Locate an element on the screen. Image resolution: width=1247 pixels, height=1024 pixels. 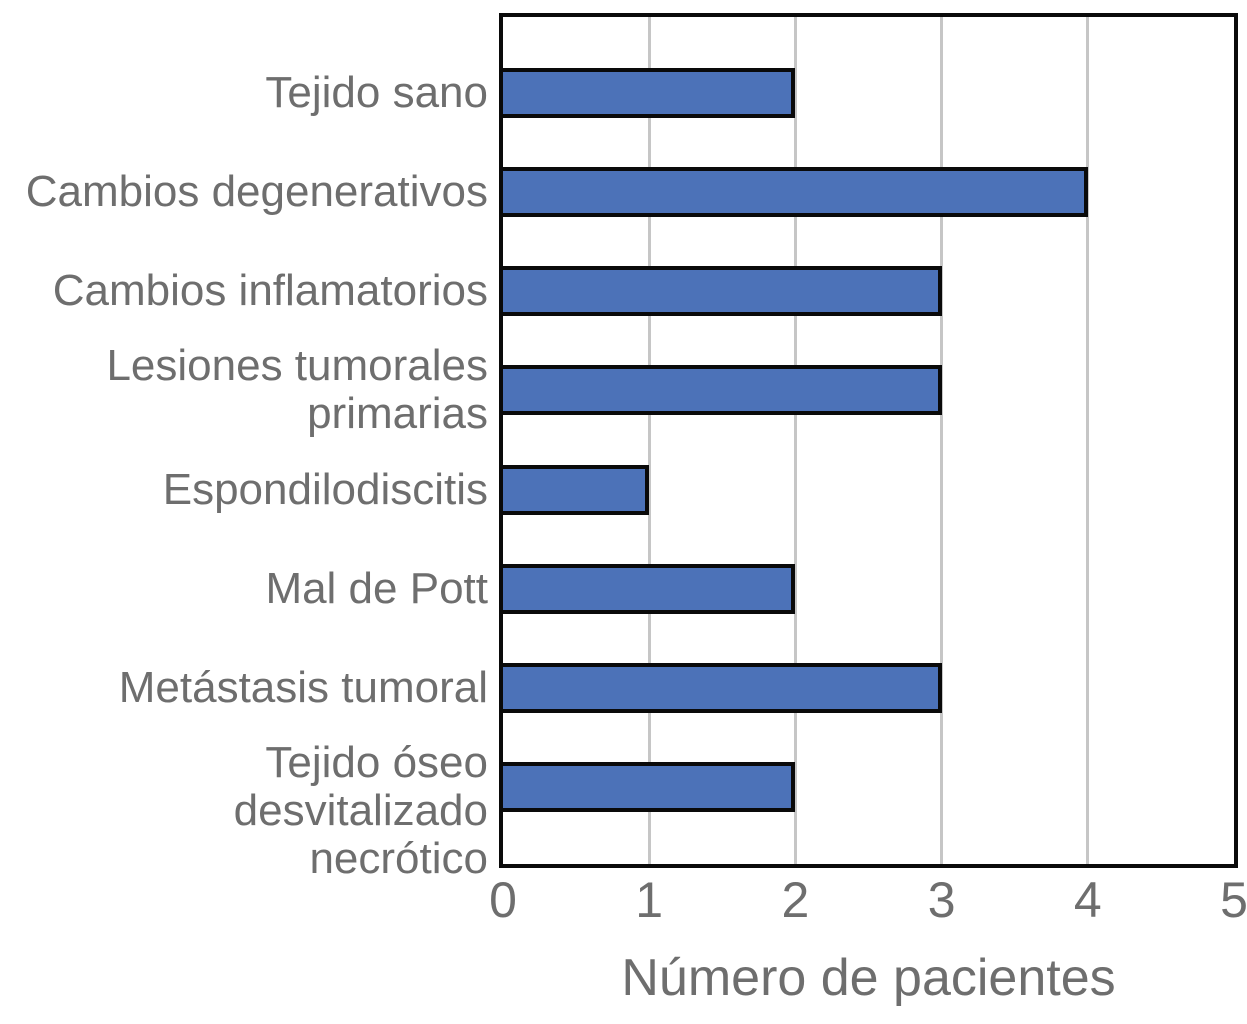
y-axis-label: Metástasis tumoral is located at coordinates (303, 687).